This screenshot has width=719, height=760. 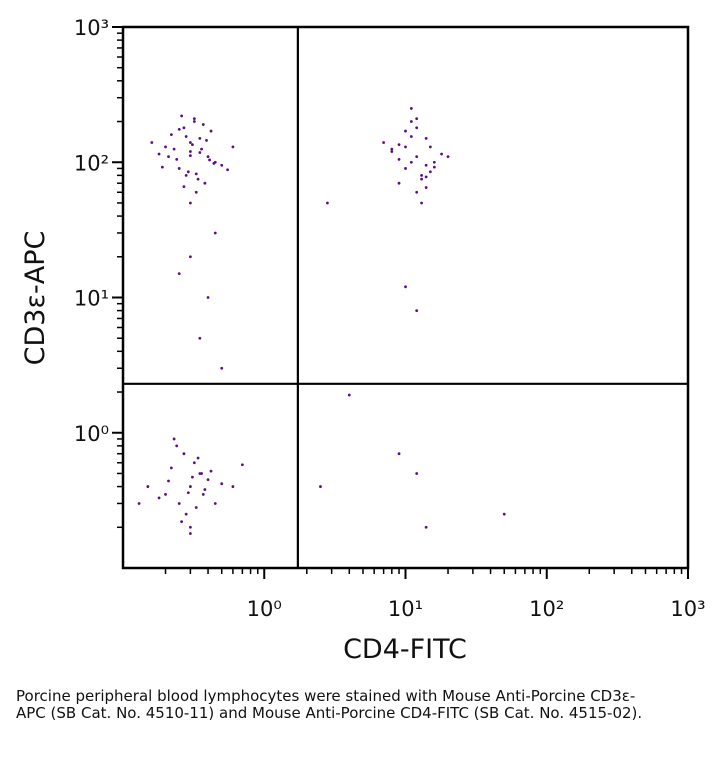 What do you see at coordinates (91, 434) in the screenshot?
I see `y-tick-label: 10⁰` at bounding box center [91, 434].